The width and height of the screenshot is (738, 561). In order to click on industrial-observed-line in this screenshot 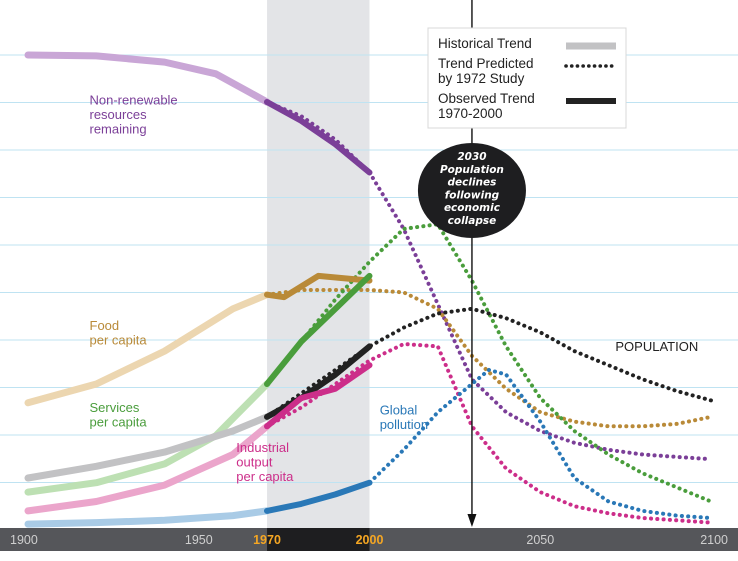, I will do `click(318, 396)`.